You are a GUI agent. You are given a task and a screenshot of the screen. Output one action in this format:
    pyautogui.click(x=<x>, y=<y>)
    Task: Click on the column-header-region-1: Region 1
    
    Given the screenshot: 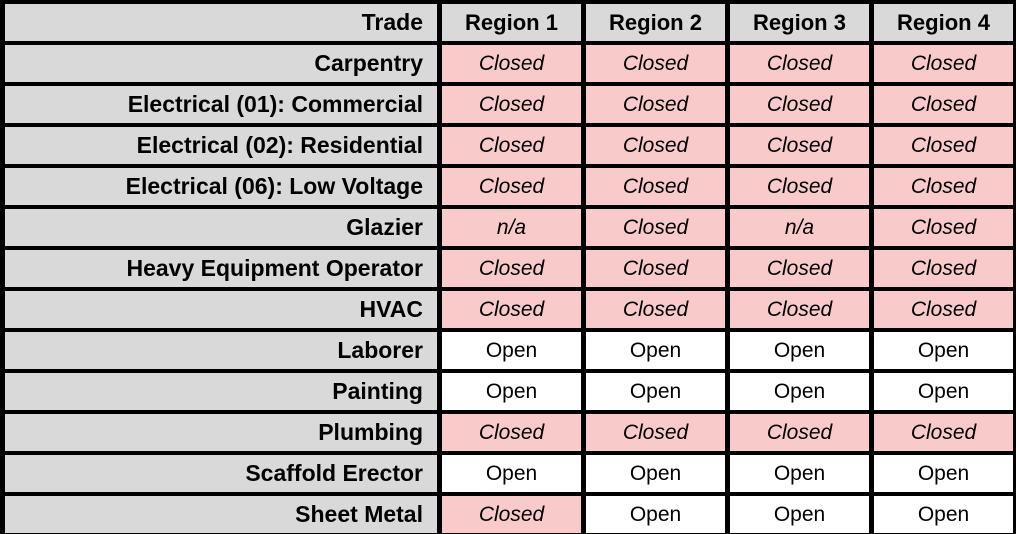 What is the action you would take?
    pyautogui.click(x=511, y=22)
    